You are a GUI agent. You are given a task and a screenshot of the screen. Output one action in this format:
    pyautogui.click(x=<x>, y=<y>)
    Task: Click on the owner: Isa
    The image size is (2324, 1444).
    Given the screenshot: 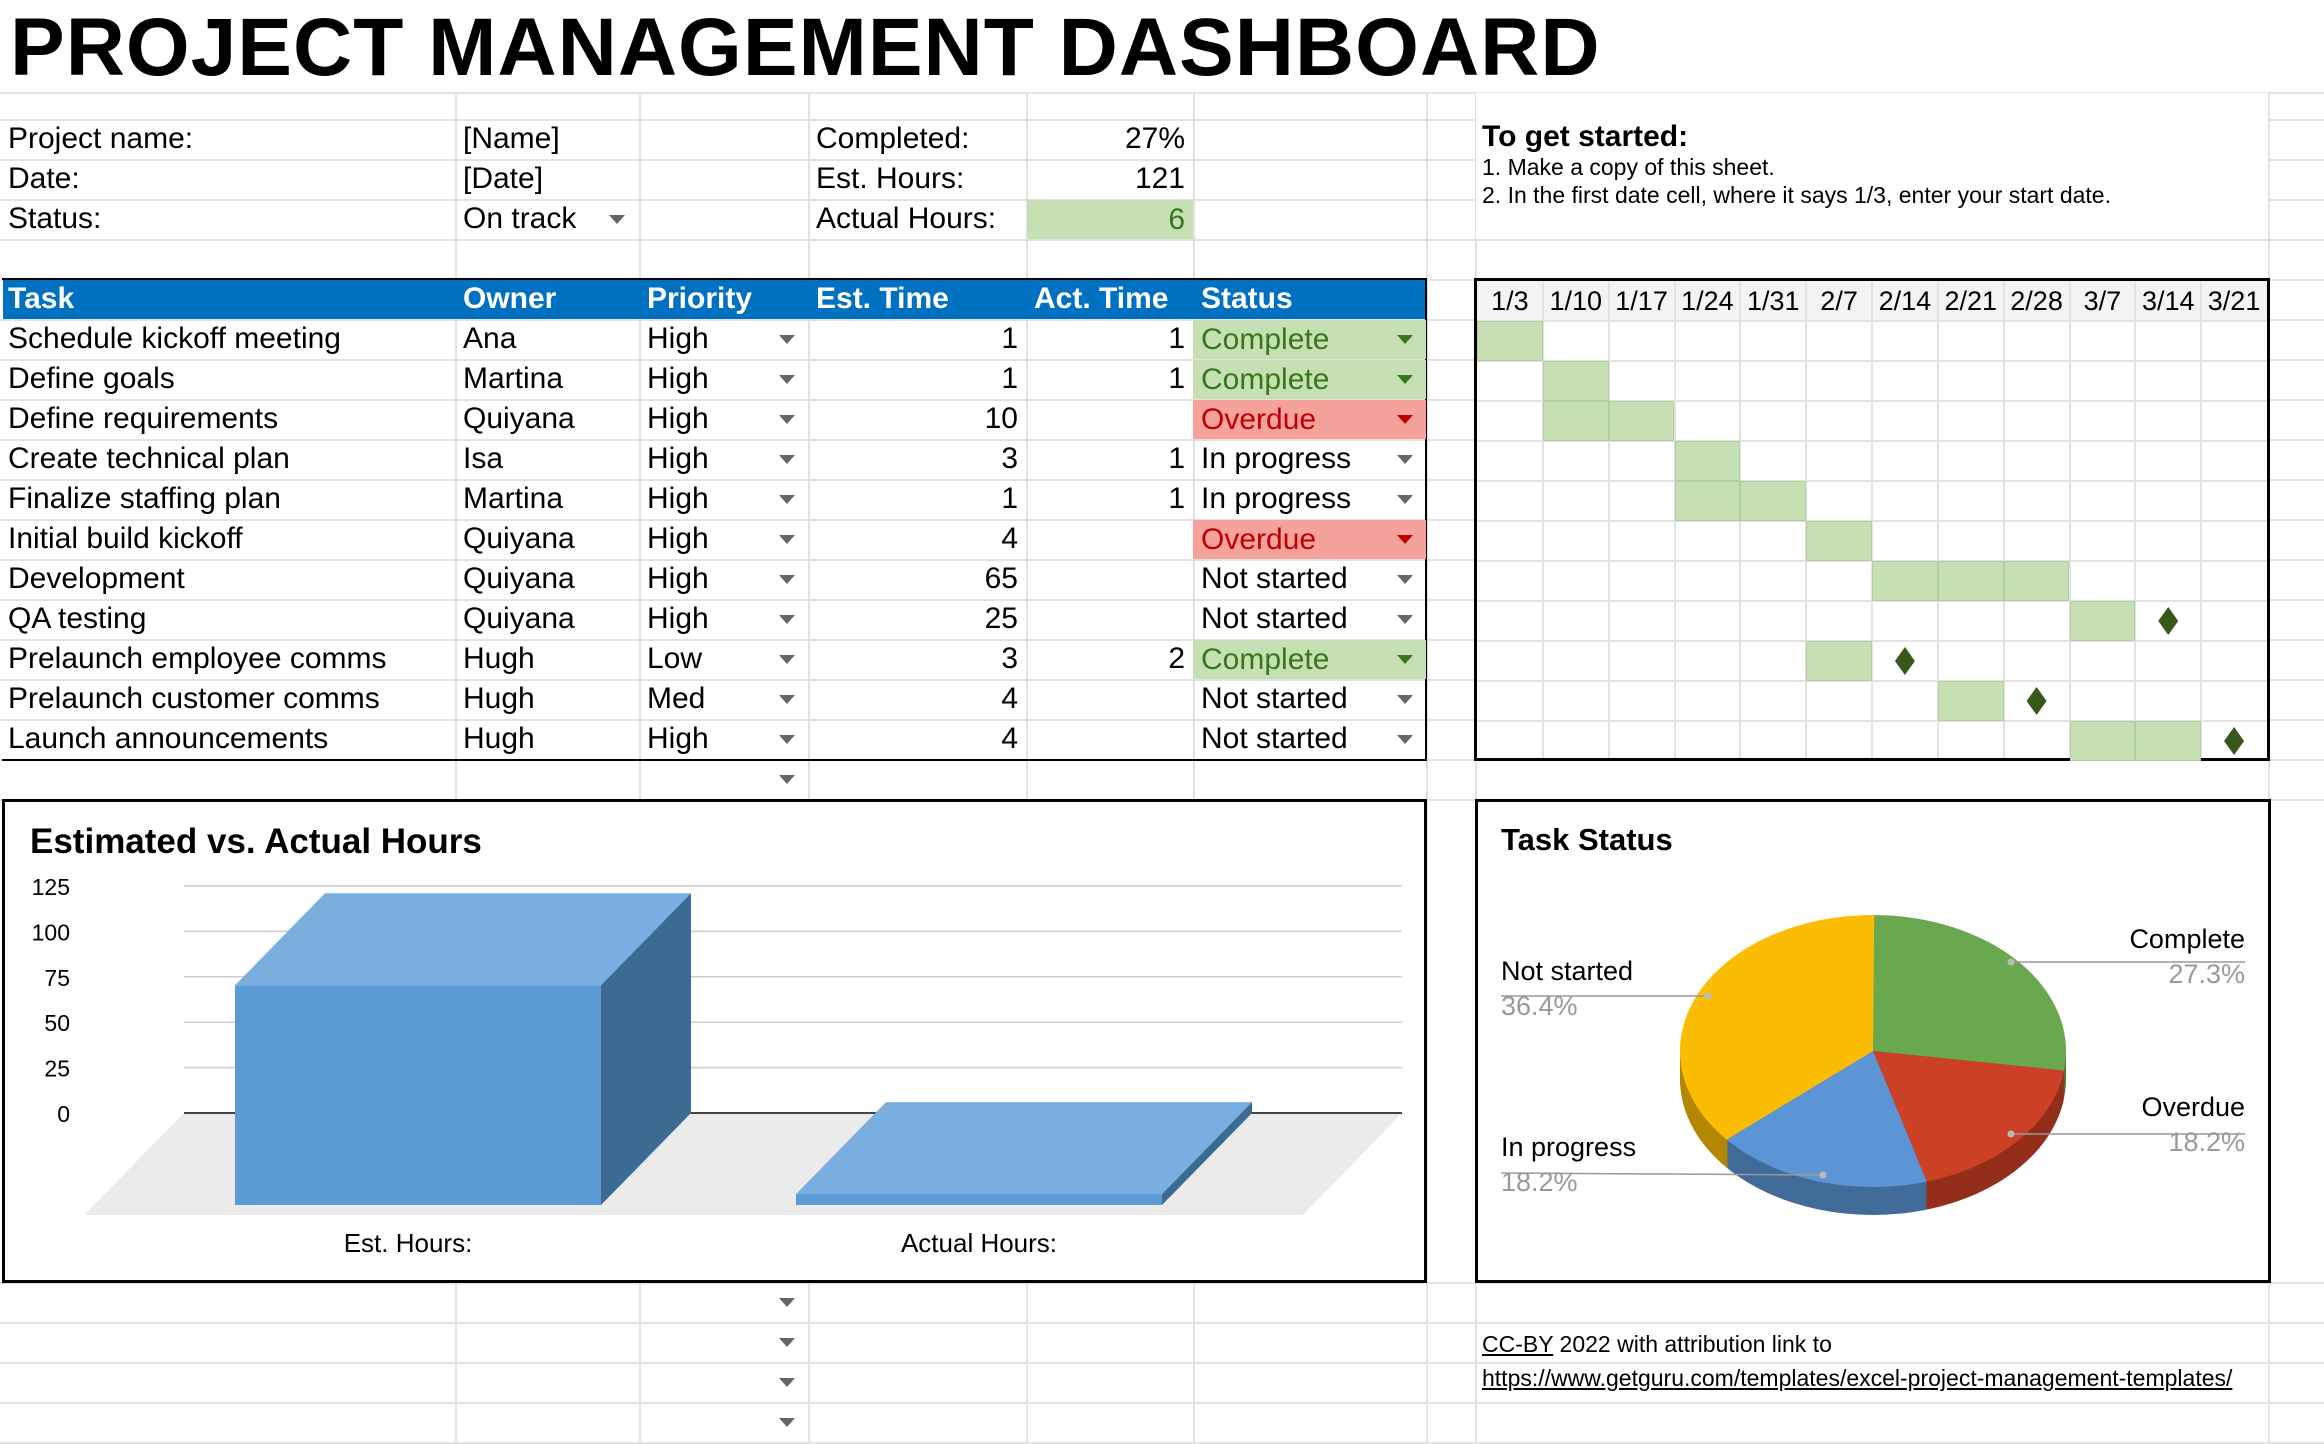 What is the action you would take?
    pyautogui.click(x=483, y=458)
    